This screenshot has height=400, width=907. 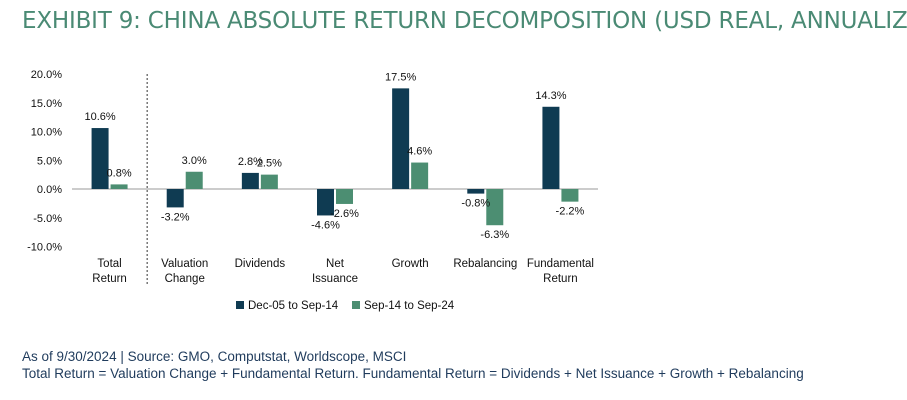 What do you see at coordinates (570, 212) in the screenshot?
I see `data-label: -2.2%` at bounding box center [570, 212].